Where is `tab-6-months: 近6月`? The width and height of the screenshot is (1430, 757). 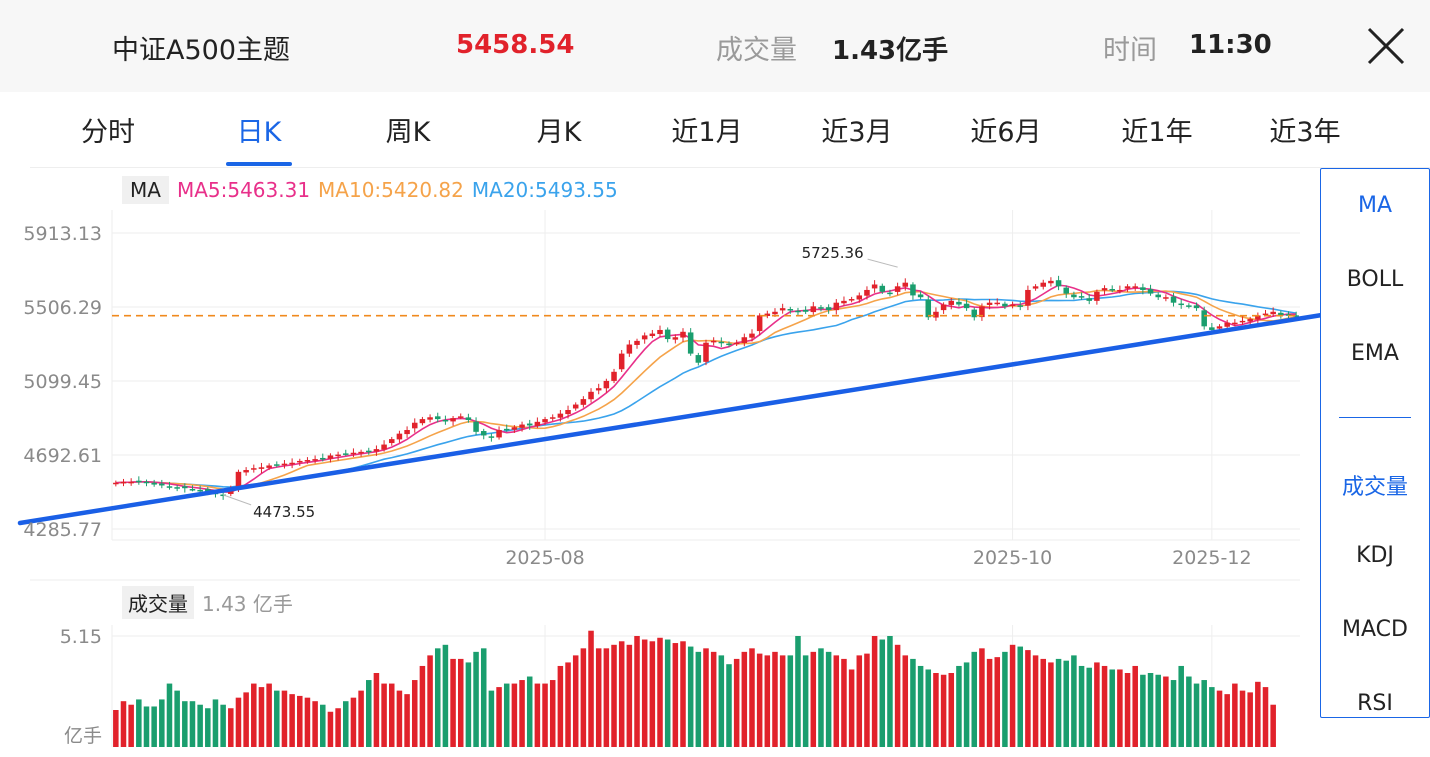
tab-6-months: 近6月 is located at coordinates (1006, 132).